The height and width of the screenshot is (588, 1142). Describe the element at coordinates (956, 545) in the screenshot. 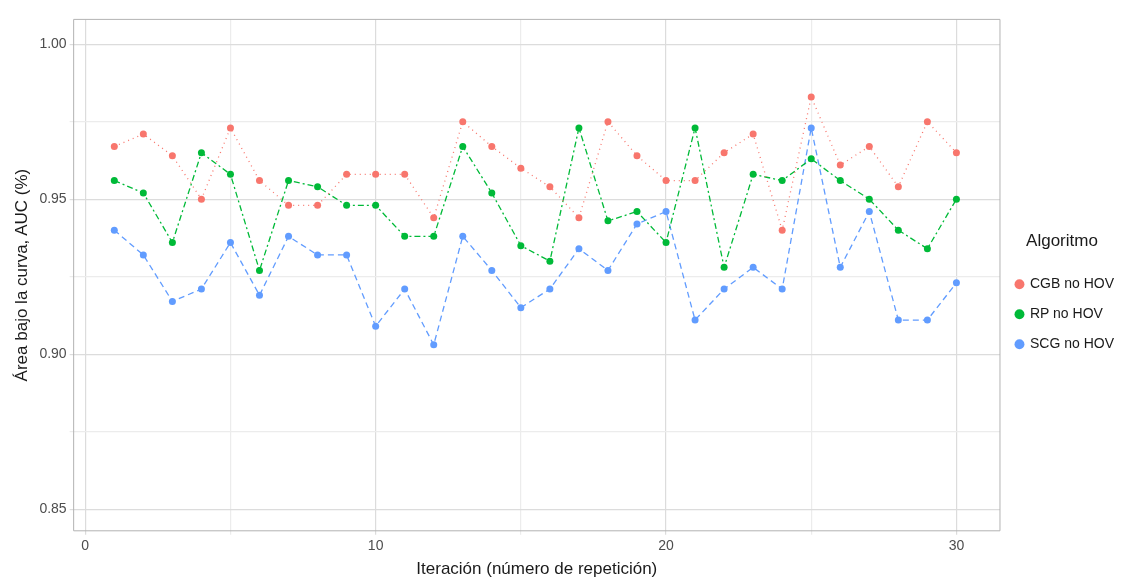

I see `x-tick-label: 30` at that location.